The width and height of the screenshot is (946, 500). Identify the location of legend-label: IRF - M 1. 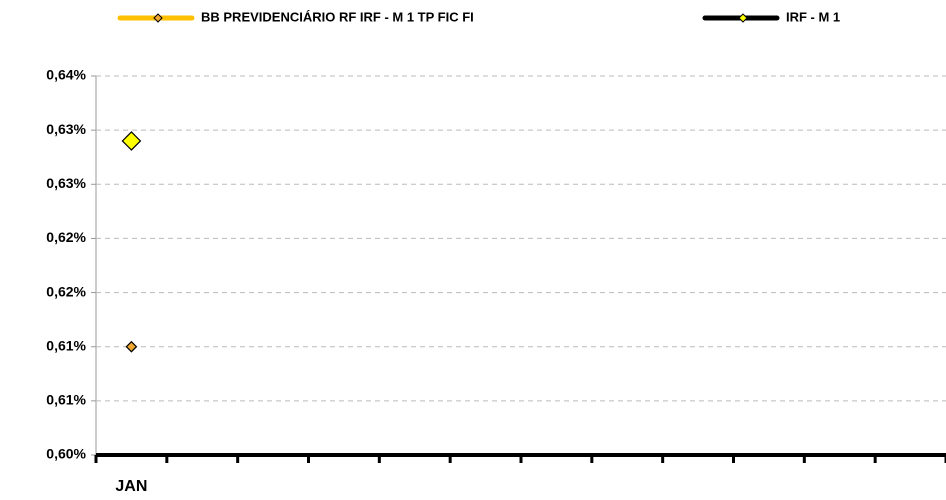
(813, 16).